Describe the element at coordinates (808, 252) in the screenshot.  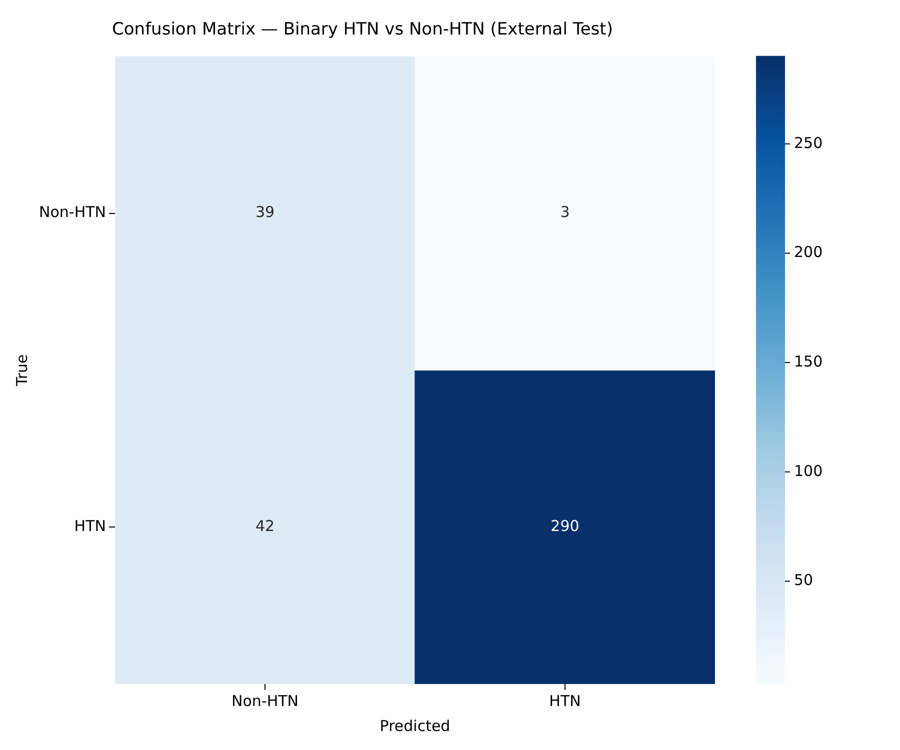
I see `color-bar-label: 200` at that location.